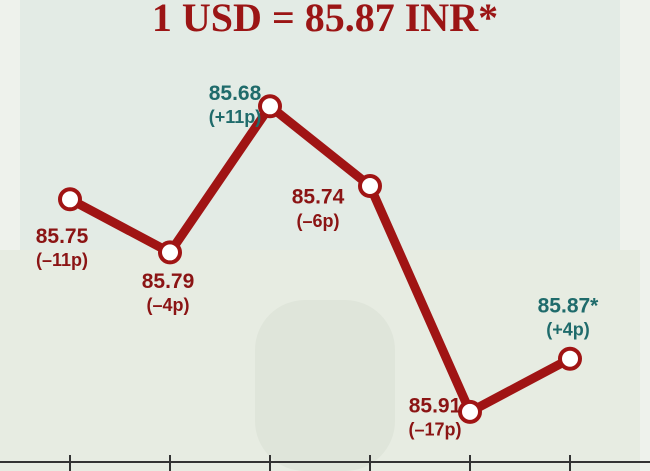 Image resolution: width=650 pixels, height=471 pixels. Describe the element at coordinates (62, 236) in the screenshot. I see `value-label: 85.75` at that location.